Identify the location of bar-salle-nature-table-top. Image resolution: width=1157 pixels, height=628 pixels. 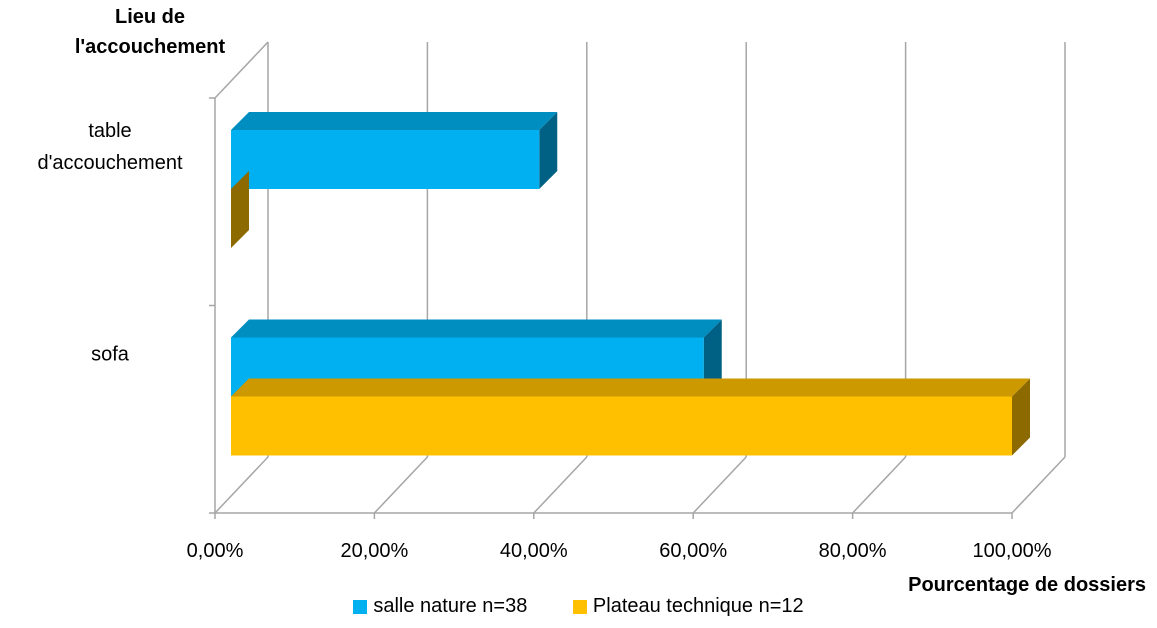
(394, 121).